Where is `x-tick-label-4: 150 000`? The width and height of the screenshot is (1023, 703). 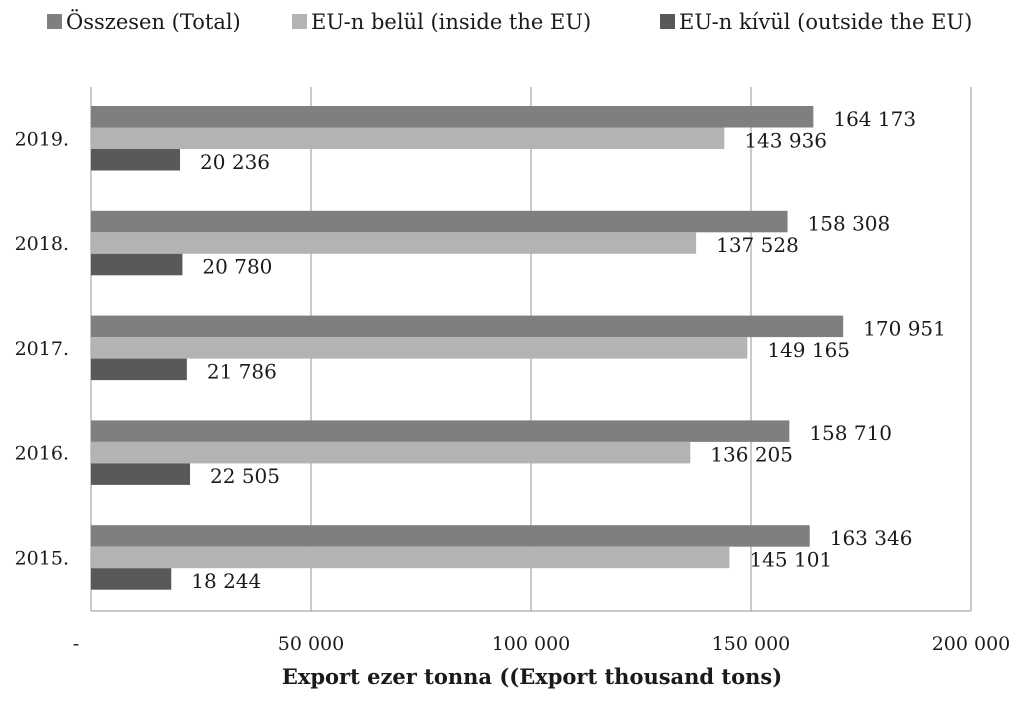 x-tick-label-4: 150 000 is located at coordinates (751, 644).